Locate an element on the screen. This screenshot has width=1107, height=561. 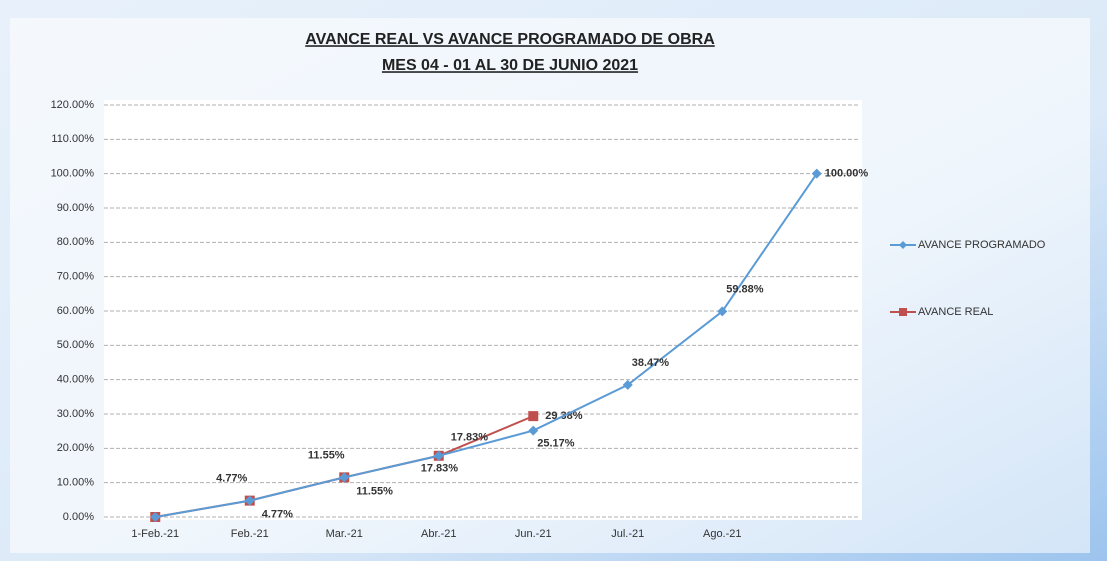
y-tick-label: 100.00% is located at coordinates (73, 174).